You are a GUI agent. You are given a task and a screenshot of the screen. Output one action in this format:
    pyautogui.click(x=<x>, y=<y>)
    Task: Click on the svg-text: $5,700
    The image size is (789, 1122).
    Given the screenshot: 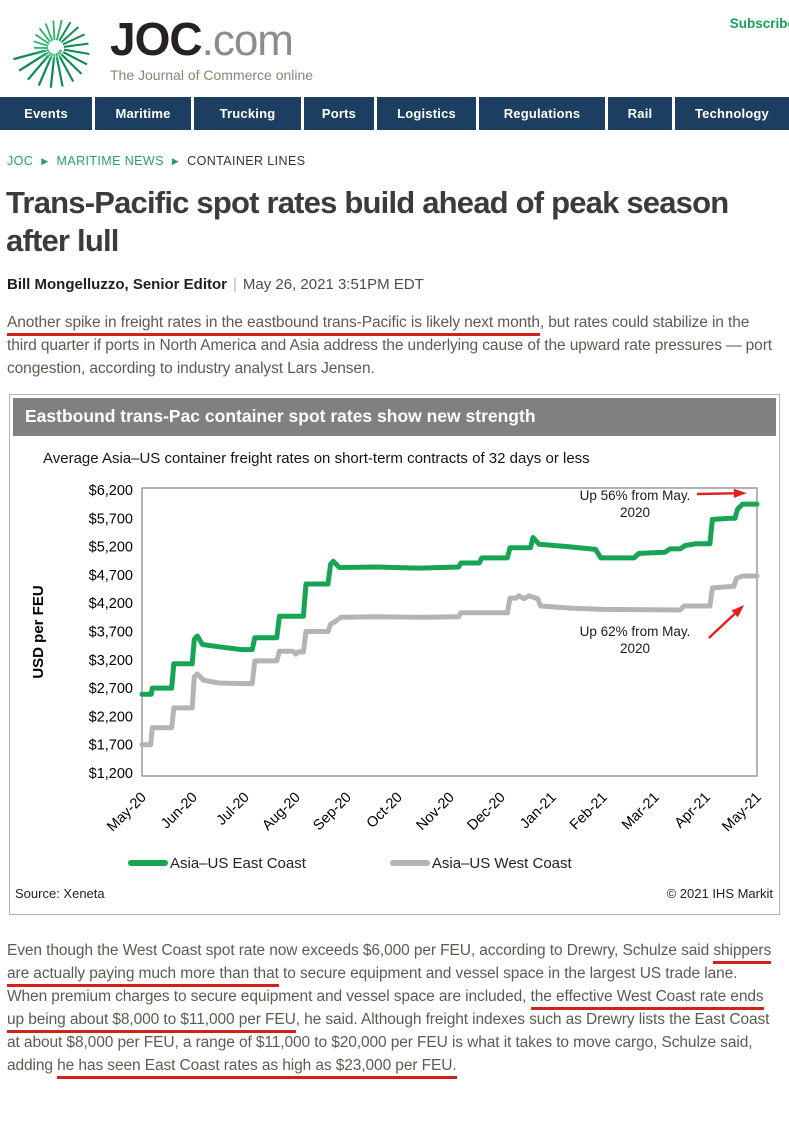 What is the action you would take?
    pyautogui.click(x=111, y=519)
    